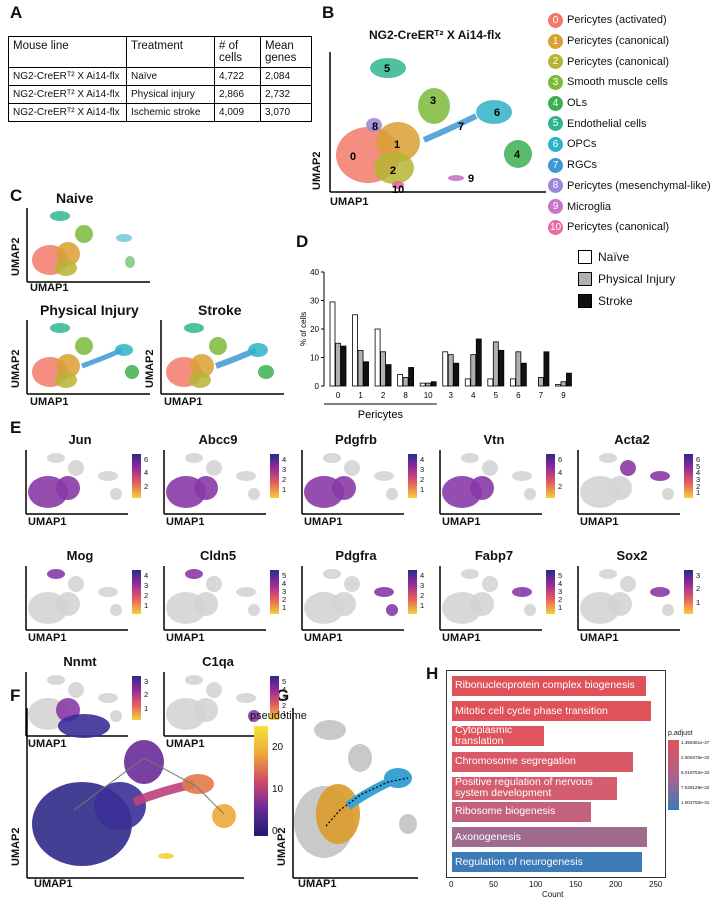 The height and width of the screenshot is (903, 718). I want to click on table-header-cell: # of cells, so click(237, 52).